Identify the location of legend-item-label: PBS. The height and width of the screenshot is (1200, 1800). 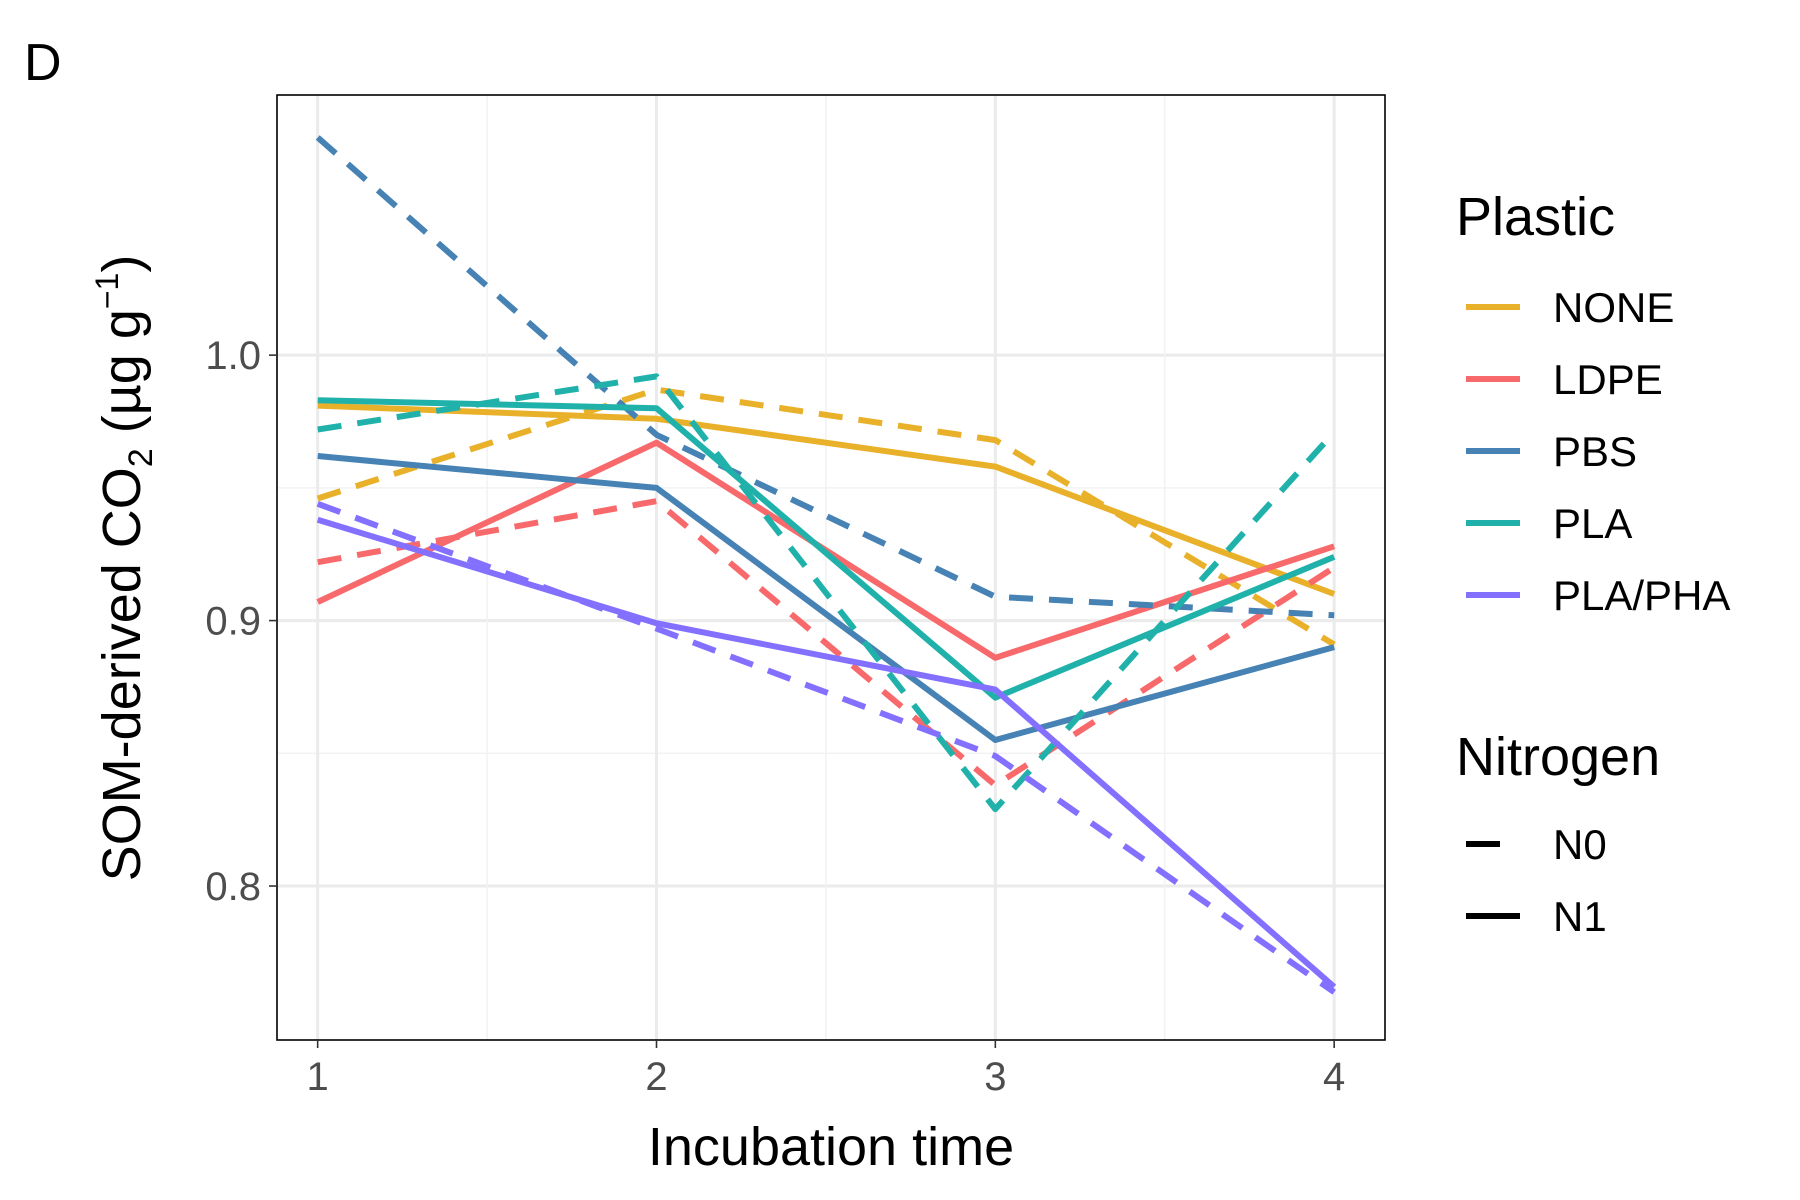
(1595, 451).